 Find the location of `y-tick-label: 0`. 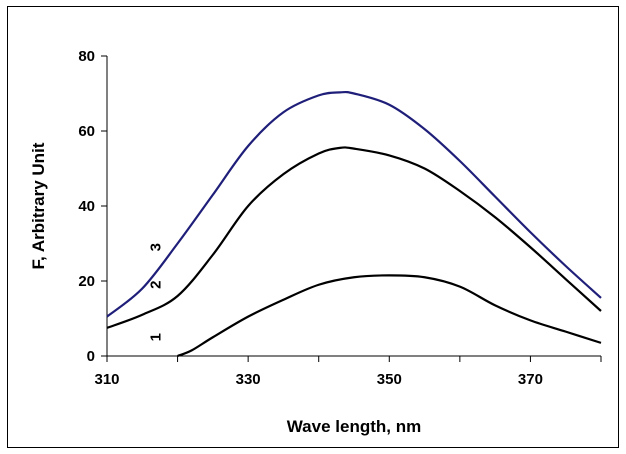

y-tick-label: 0 is located at coordinates (91, 356).